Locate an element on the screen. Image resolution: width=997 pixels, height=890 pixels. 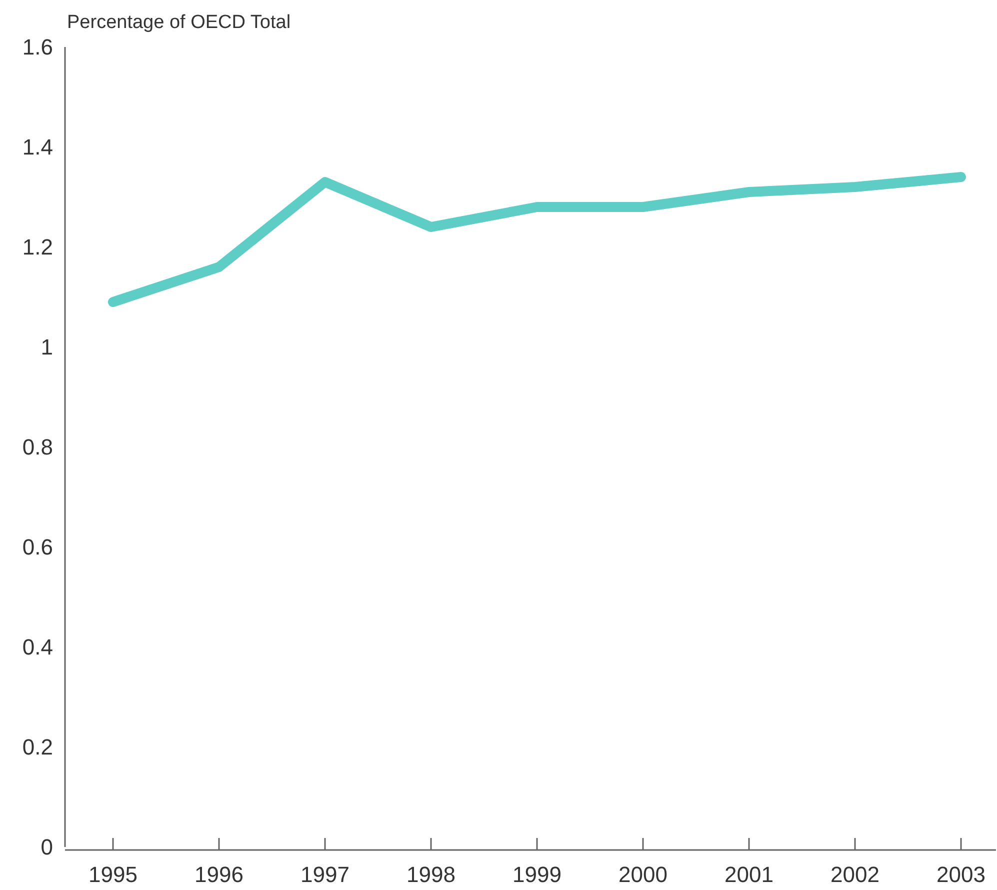
y-tick-label: 0.2 is located at coordinates (37, 747).